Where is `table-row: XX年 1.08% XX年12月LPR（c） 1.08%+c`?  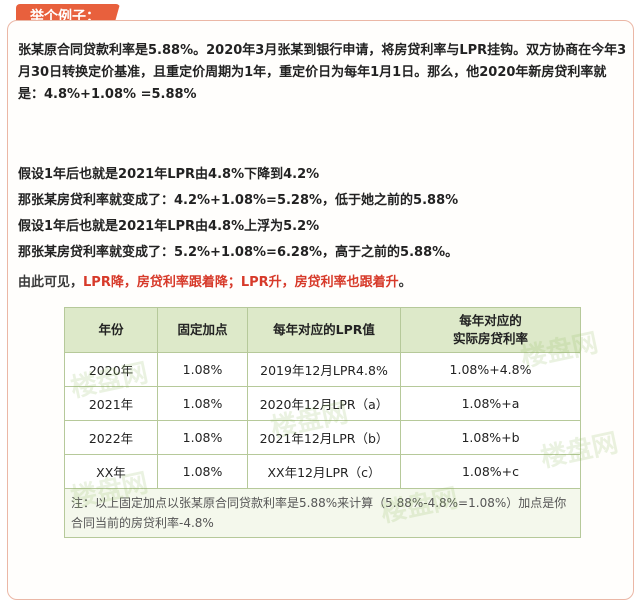 table-row: XX年 1.08% XX年12月LPR（c） 1.08%+c is located at coordinates (322, 471).